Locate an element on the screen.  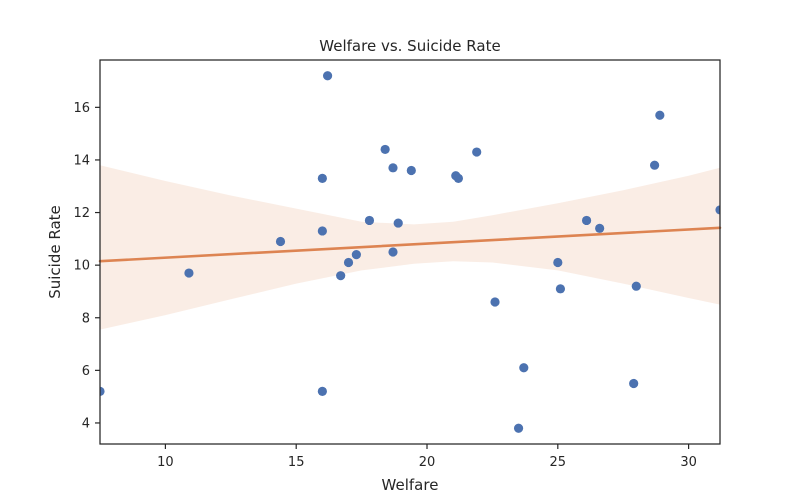
y-tick-label: 14 is located at coordinates (81, 160).